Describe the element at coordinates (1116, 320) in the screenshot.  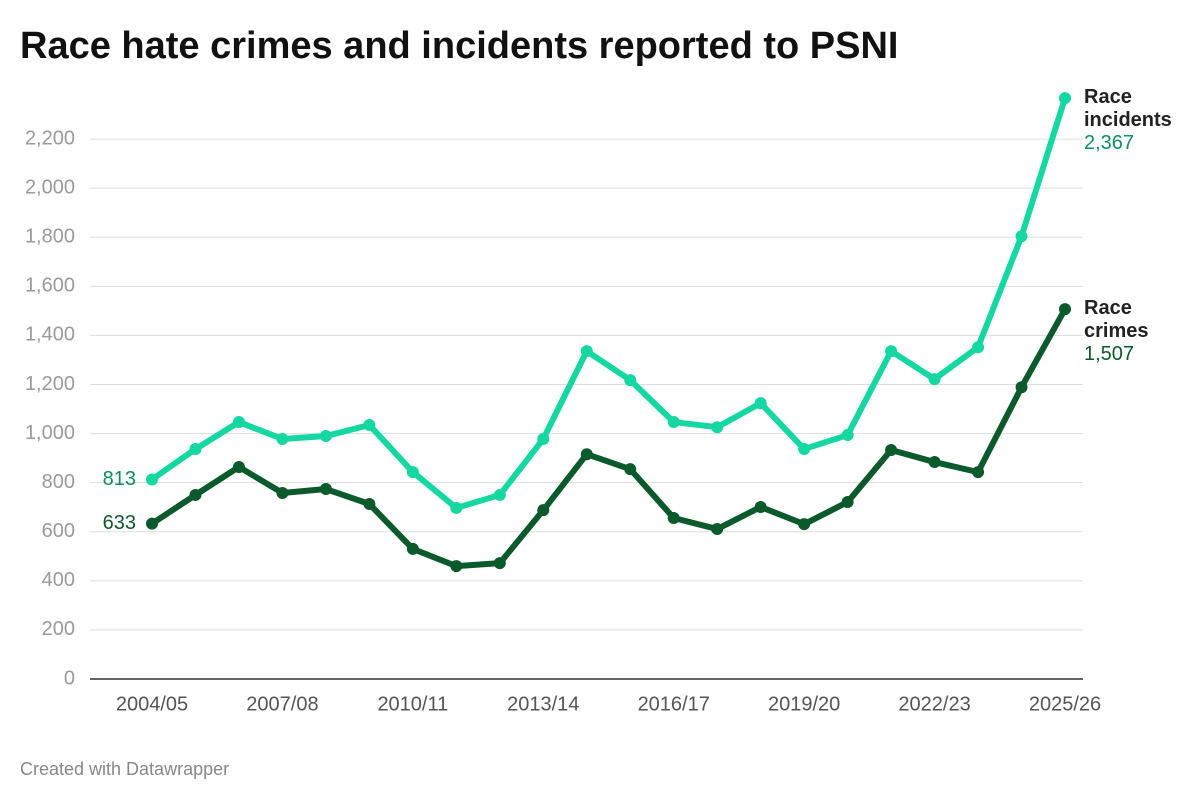
I see `legend-label: Race crimes` at that location.